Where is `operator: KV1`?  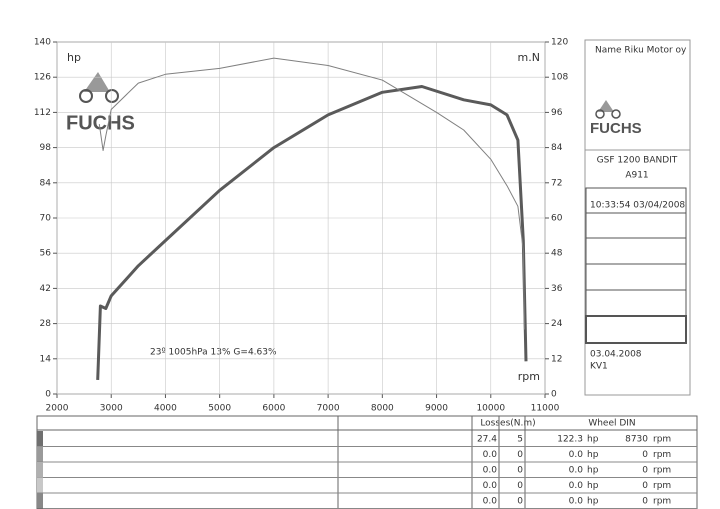 operator: KV1 is located at coordinates (599, 367).